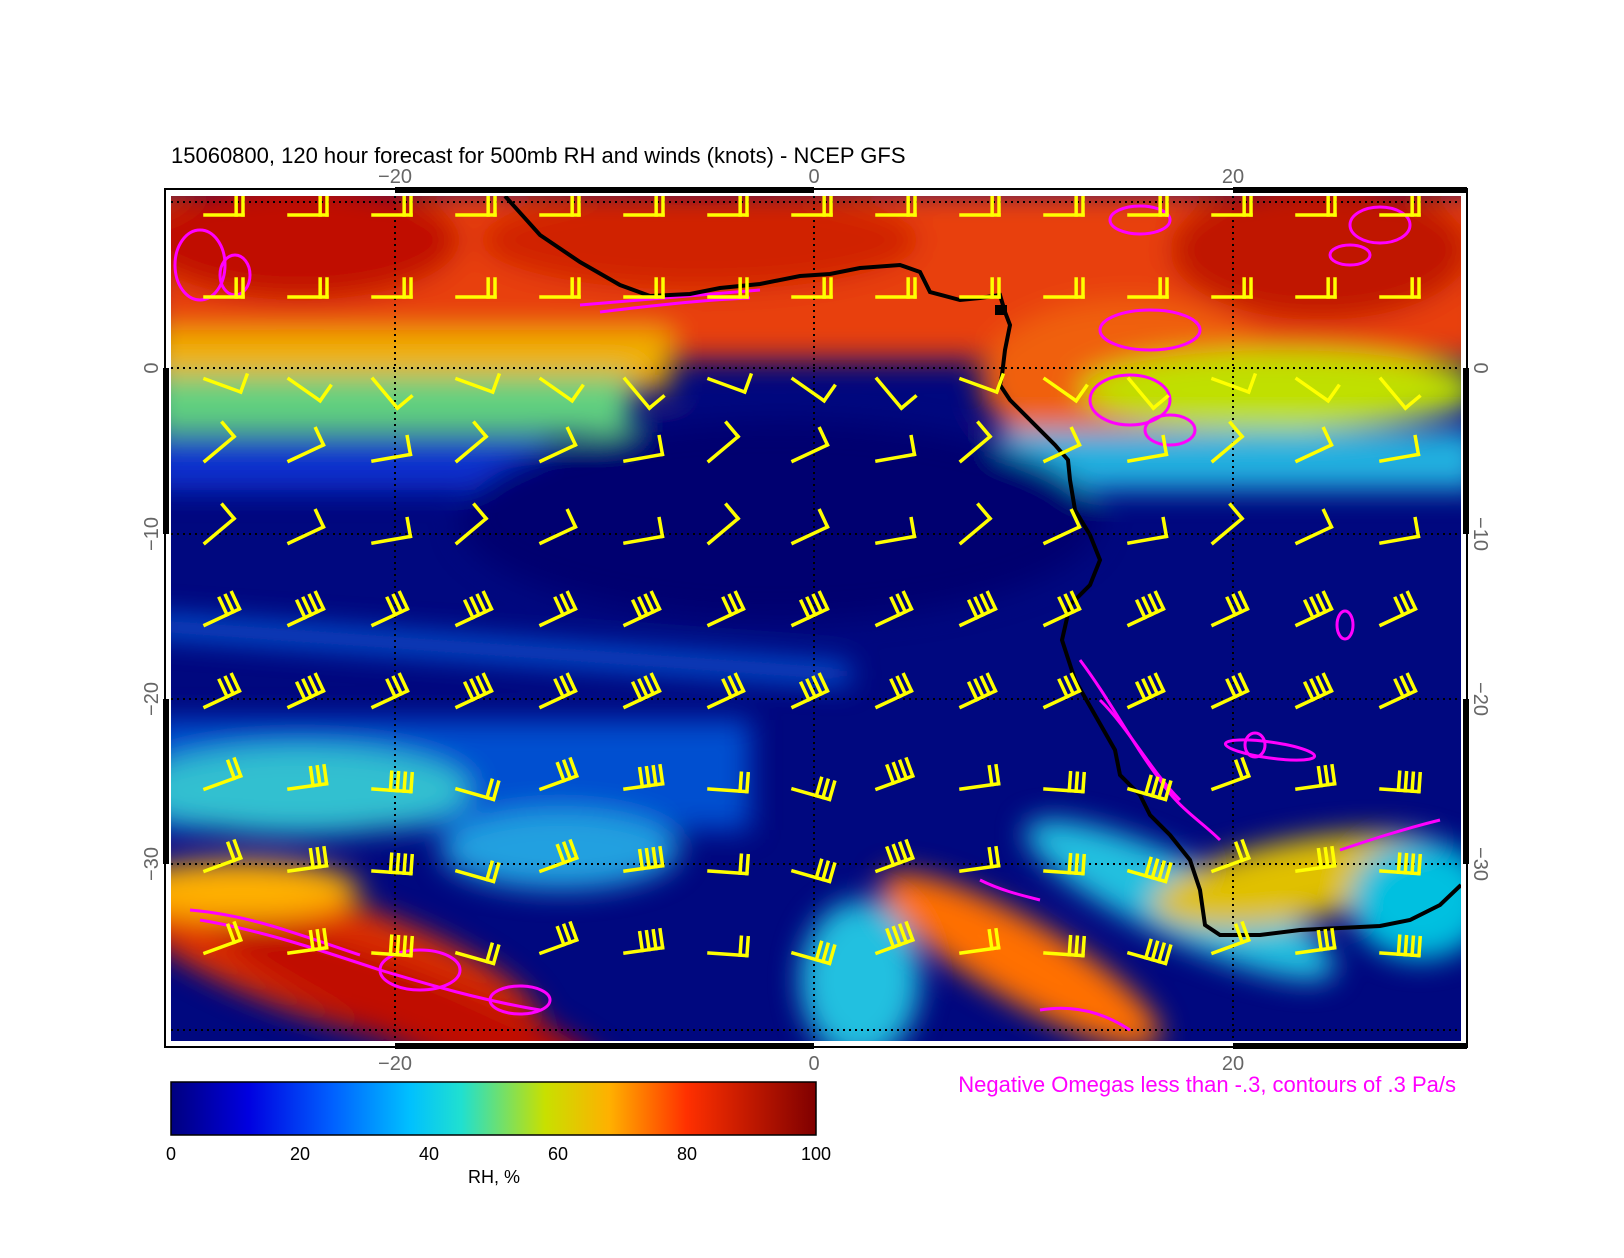 Image resolution: width=1624 pixels, height=1258 pixels. What do you see at coordinates (816, 1154) in the screenshot?
I see `colorbar-tick-100: 100` at bounding box center [816, 1154].